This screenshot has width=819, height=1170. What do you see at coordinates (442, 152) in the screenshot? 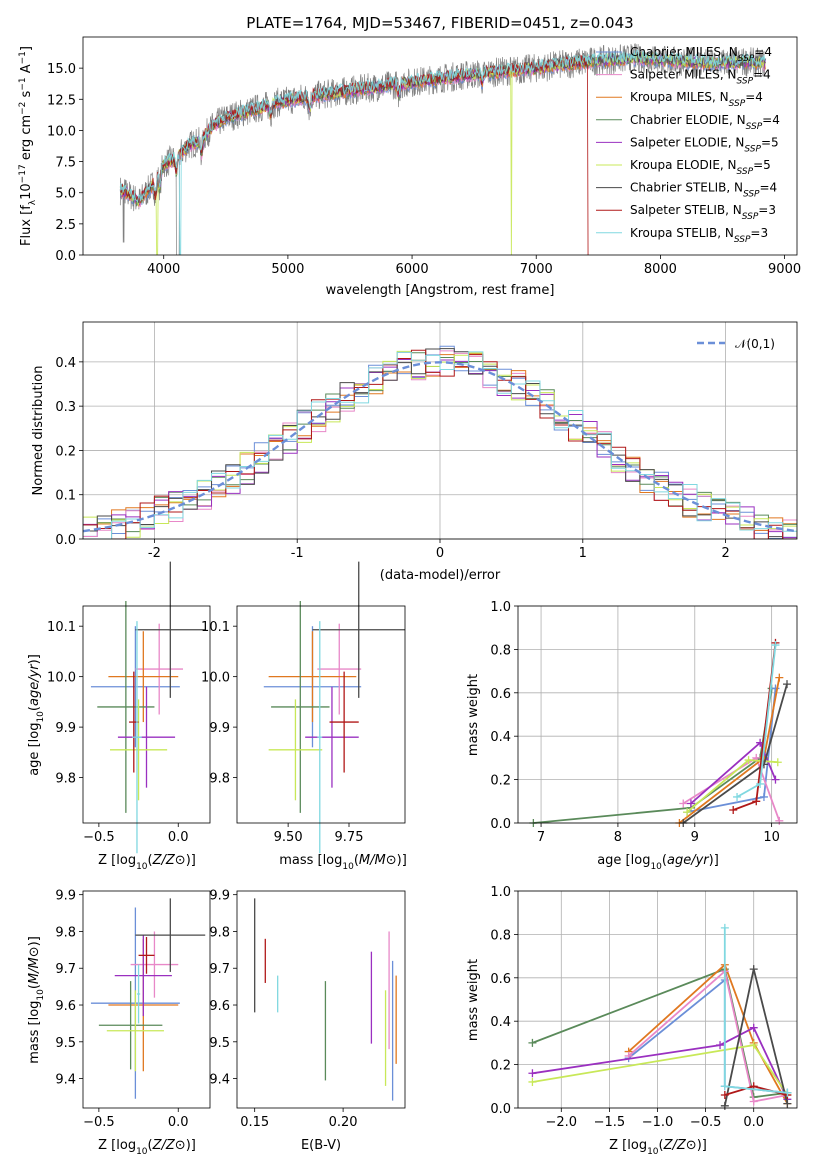
I see `model-spectrum-kroupa_stelib` at bounding box center [442, 152].